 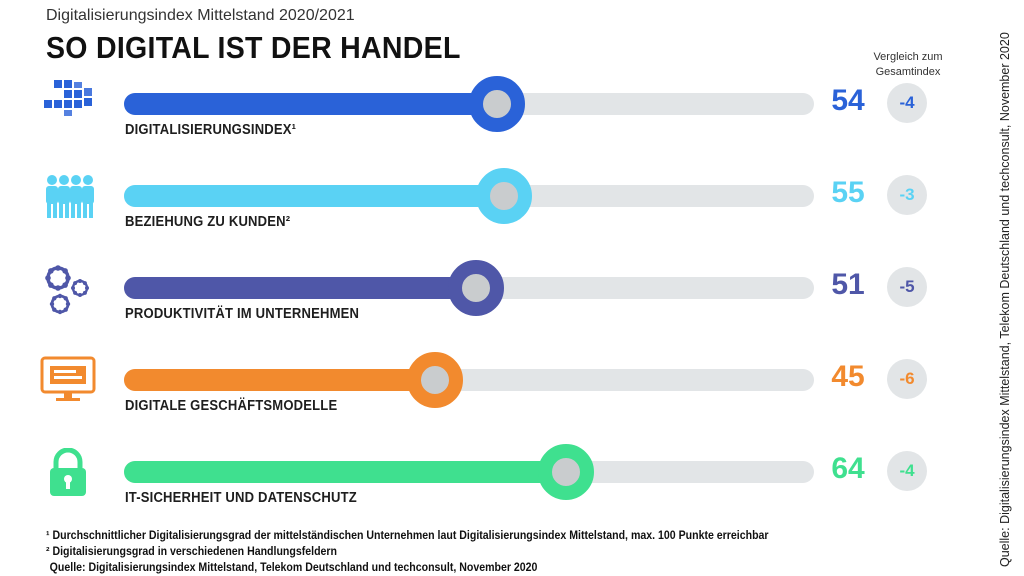 I want to click on bar-row: DIGITALISIERUNGSINDEX¹ 54 -4, so click(x=500, y=118).